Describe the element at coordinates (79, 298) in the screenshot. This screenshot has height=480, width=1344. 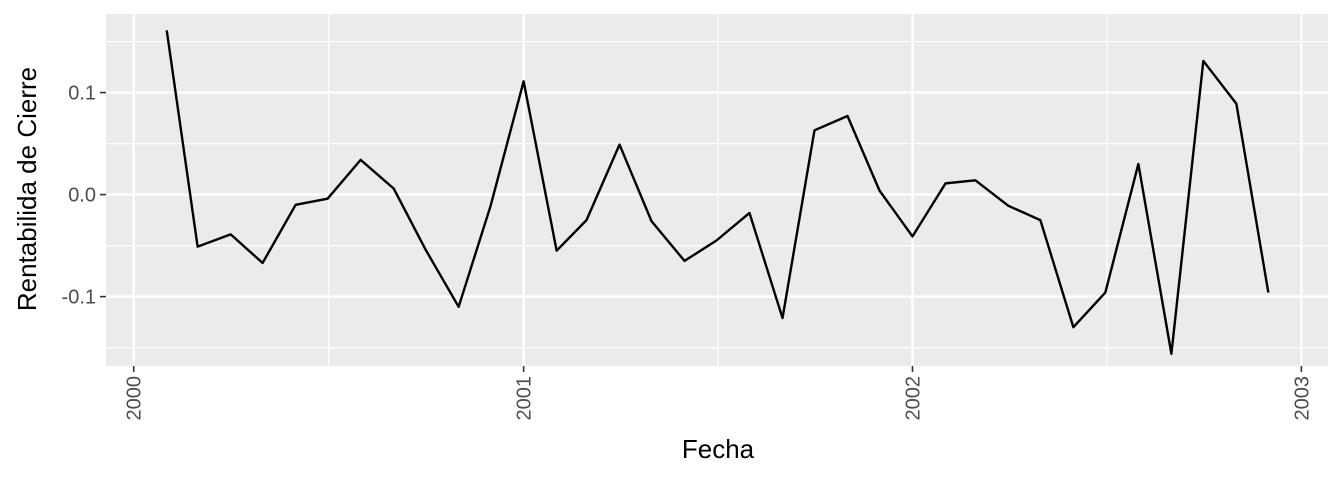
I see `y-tick-label: -0.1` at that location.